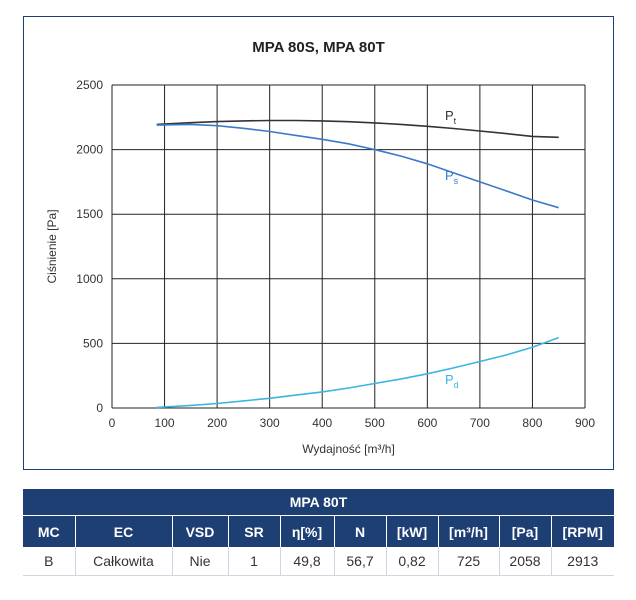 Image resolution: width=636 pixels, height=600 pixels. Describe the element at coordinates (357, 372) in the screenshot. I see `series-line-pd` at that location.